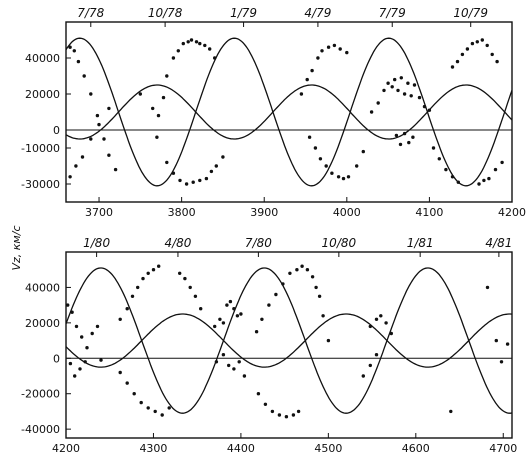 This screenshot has width=531, height=457. What do you see at coordinates (42, 323) in the screenshot?
I see `y-tick-label: 20000` at bounding box center [42, 323].